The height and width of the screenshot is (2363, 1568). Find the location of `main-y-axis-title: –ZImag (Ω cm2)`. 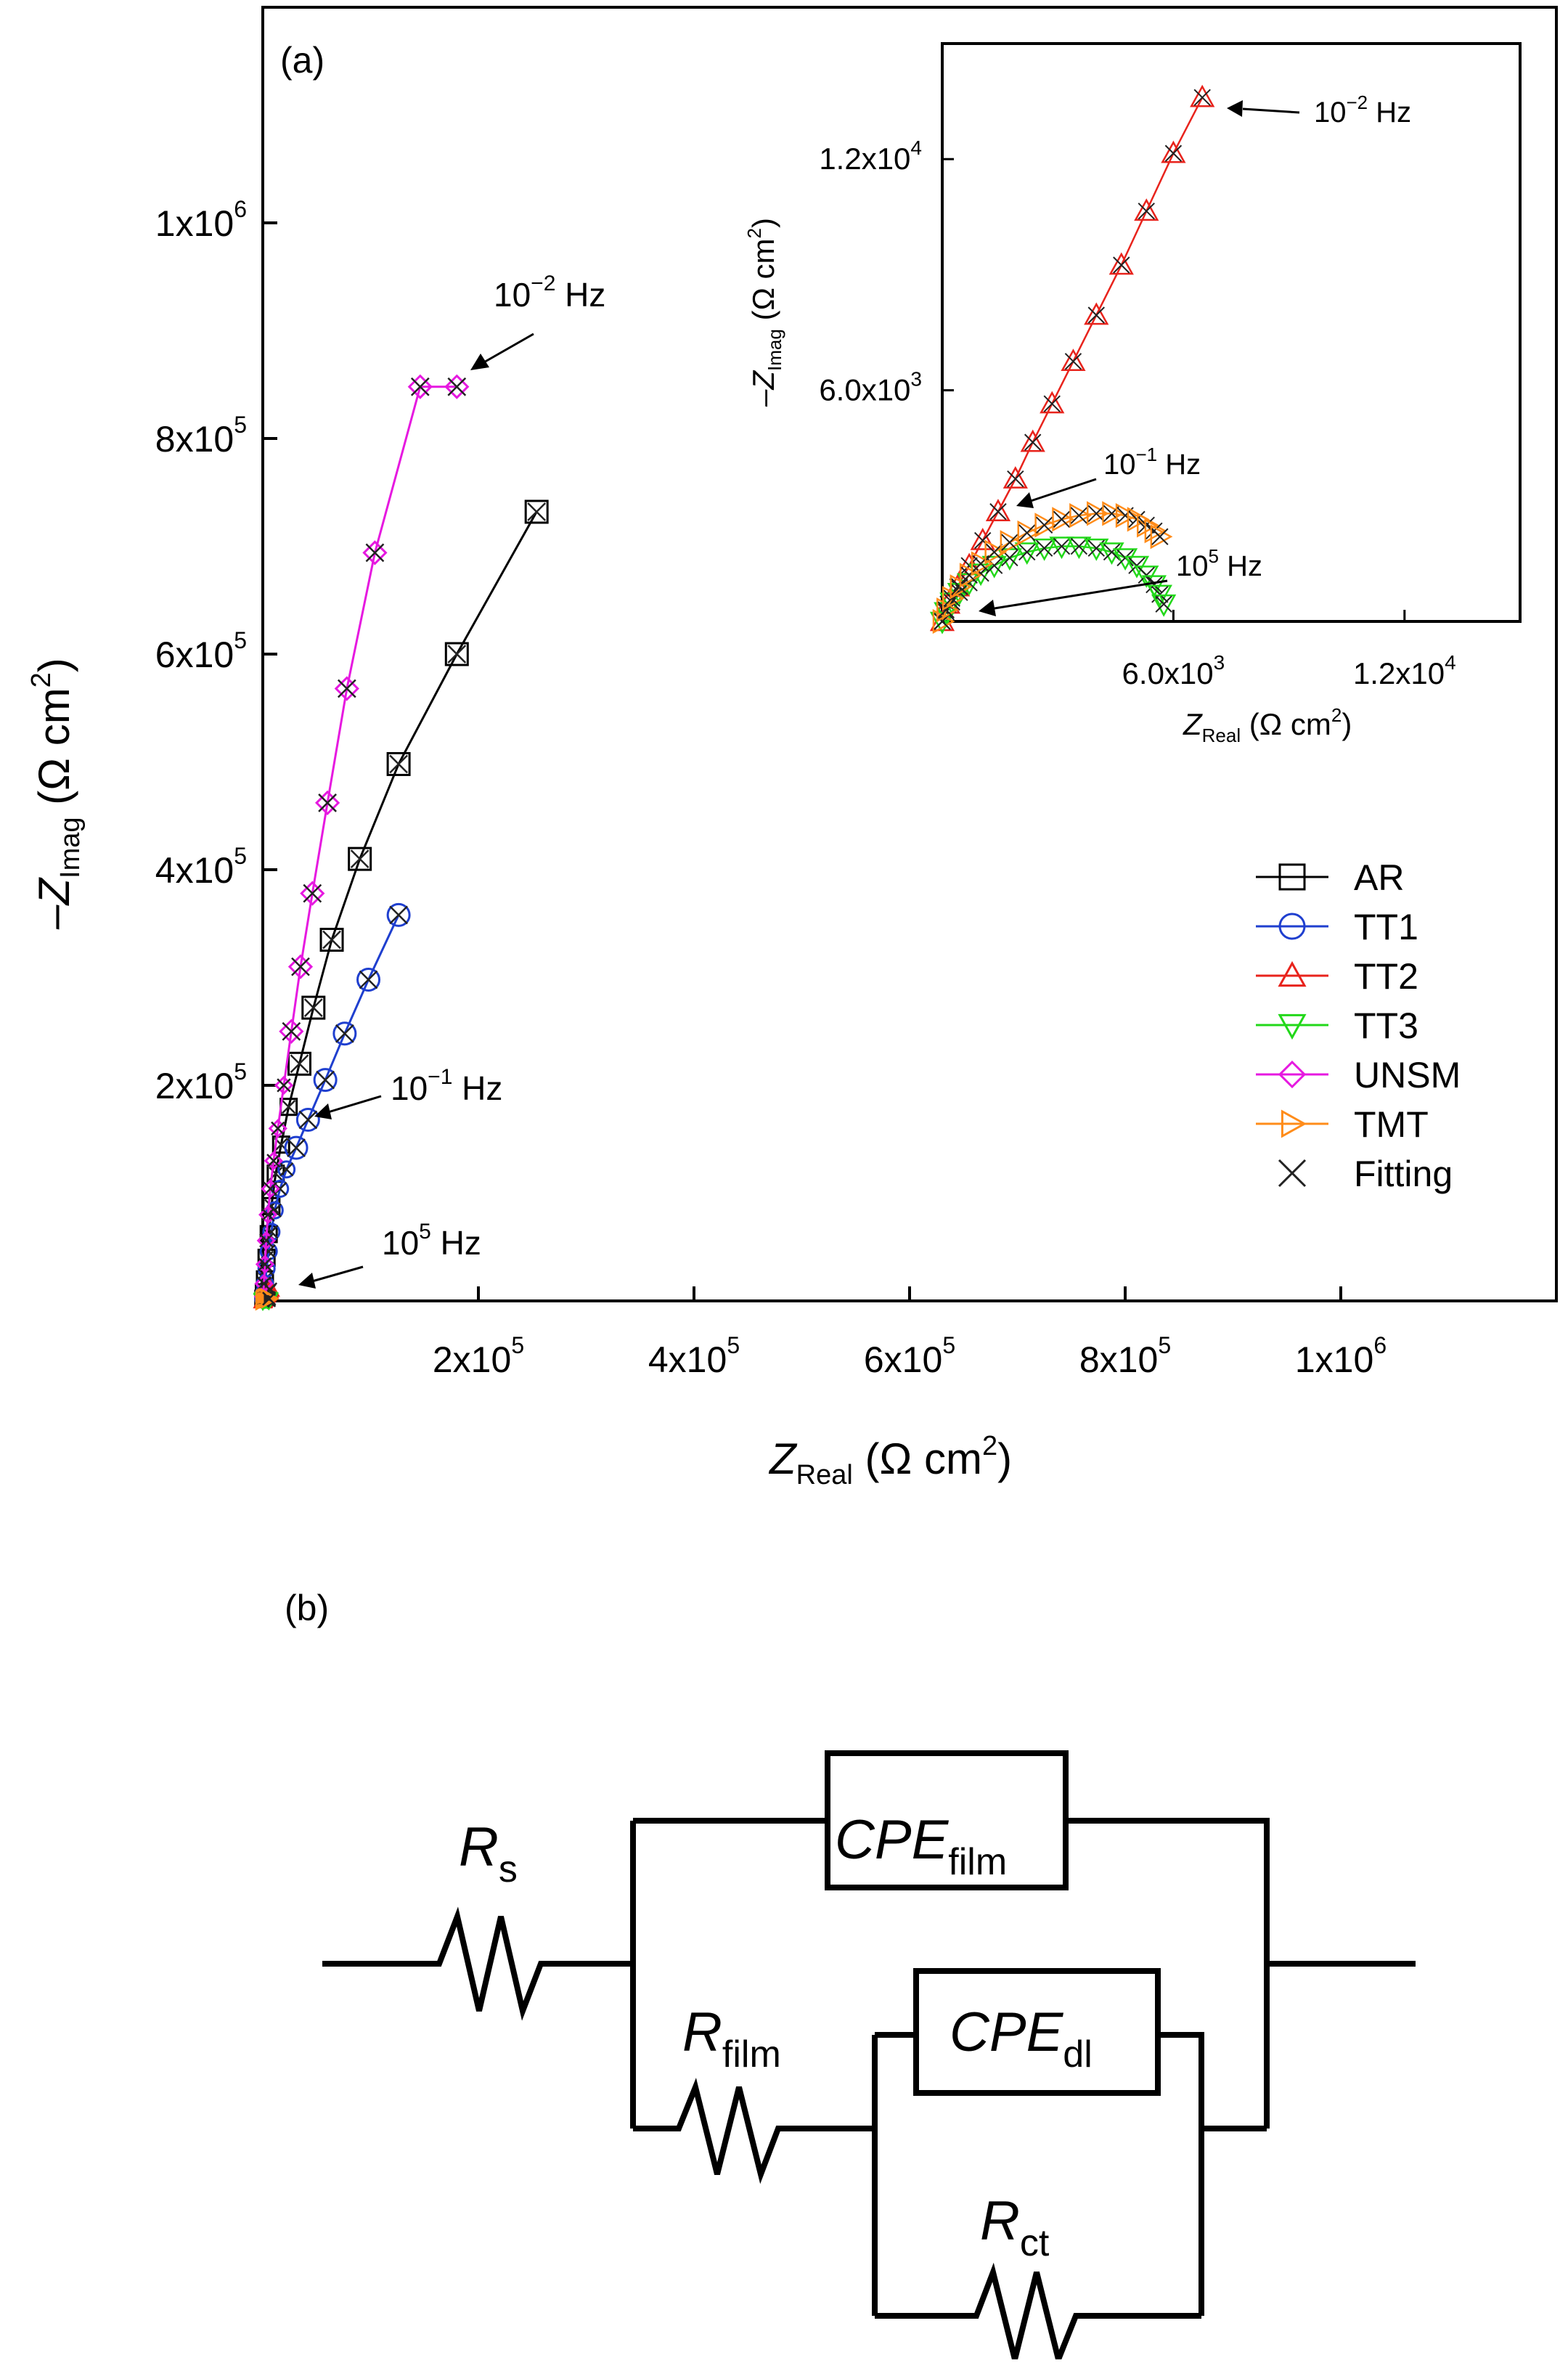

main-y-axis-title: –ZImag (Ω cm2) is located at coordinates (56, 794).